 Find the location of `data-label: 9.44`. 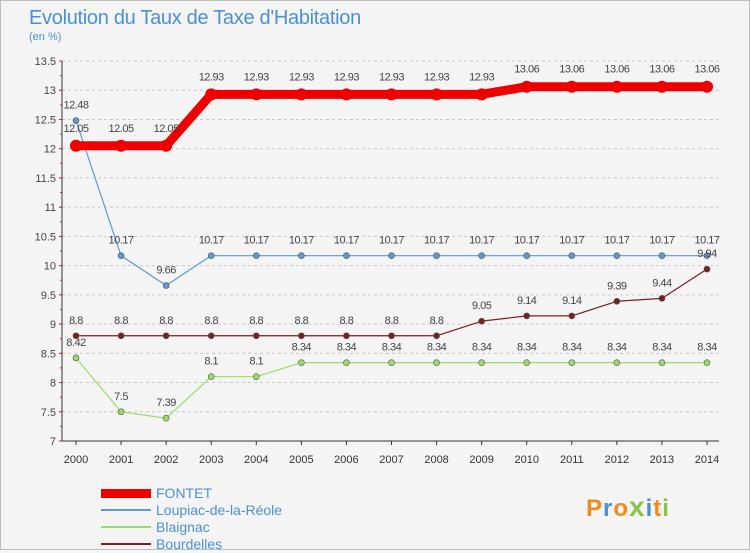

data-label: 9.44 is located at coordinates (662, 283).